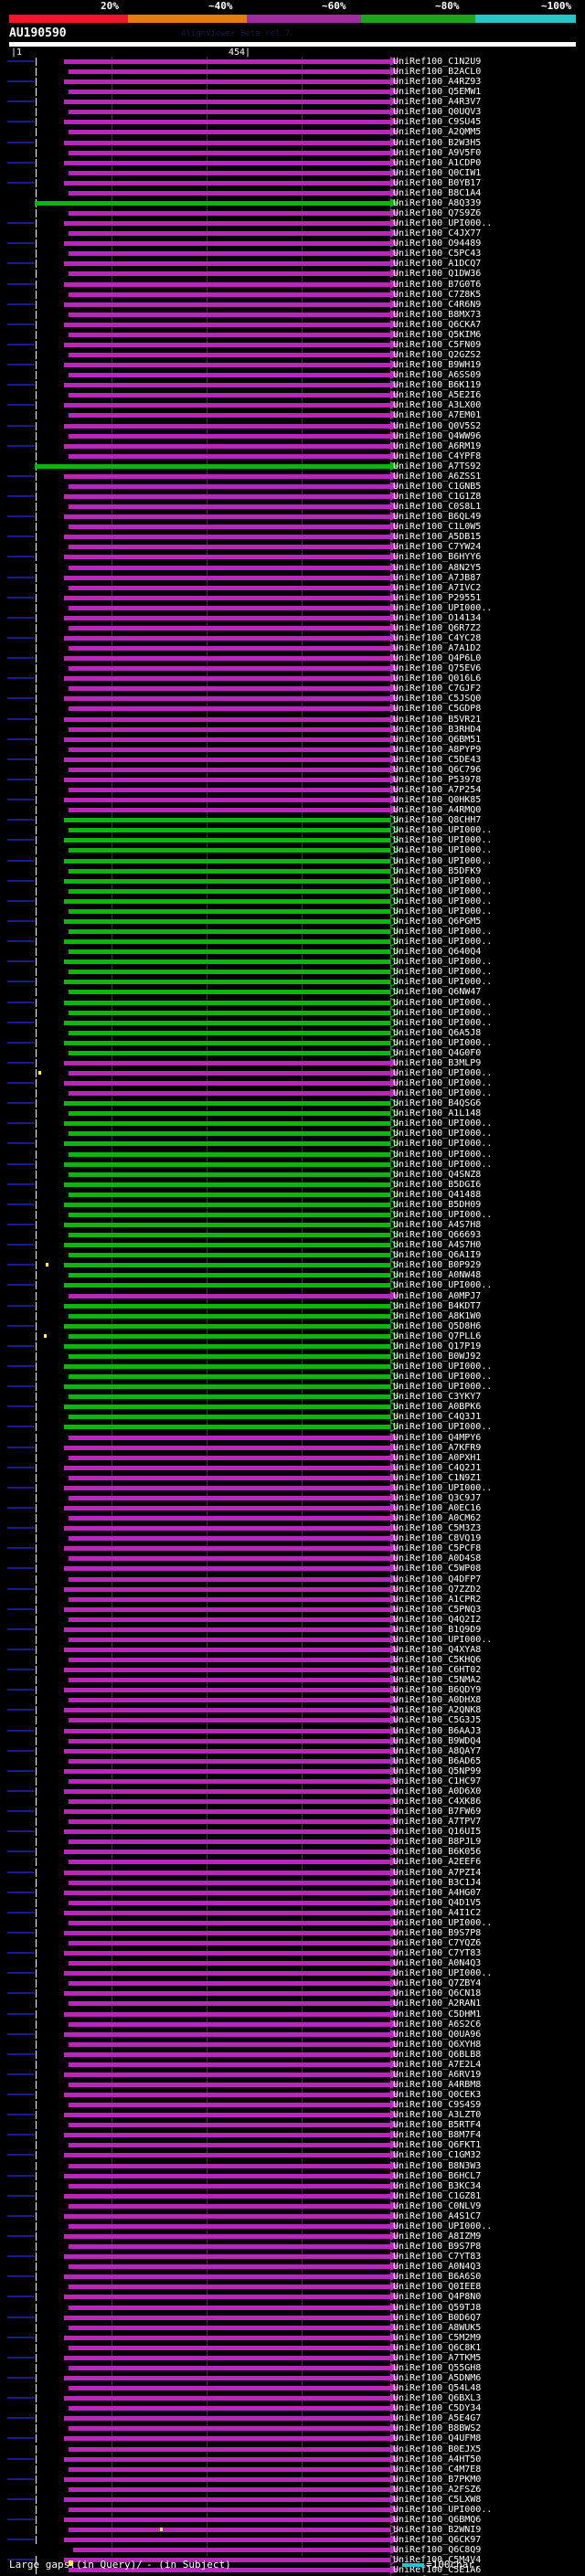 The width and height of the screenshot is (585, 2576). Describe the element at coordinates (438, 547) in the screenshot. I see `hit-label: UniRef100_C7YW24` at that location.